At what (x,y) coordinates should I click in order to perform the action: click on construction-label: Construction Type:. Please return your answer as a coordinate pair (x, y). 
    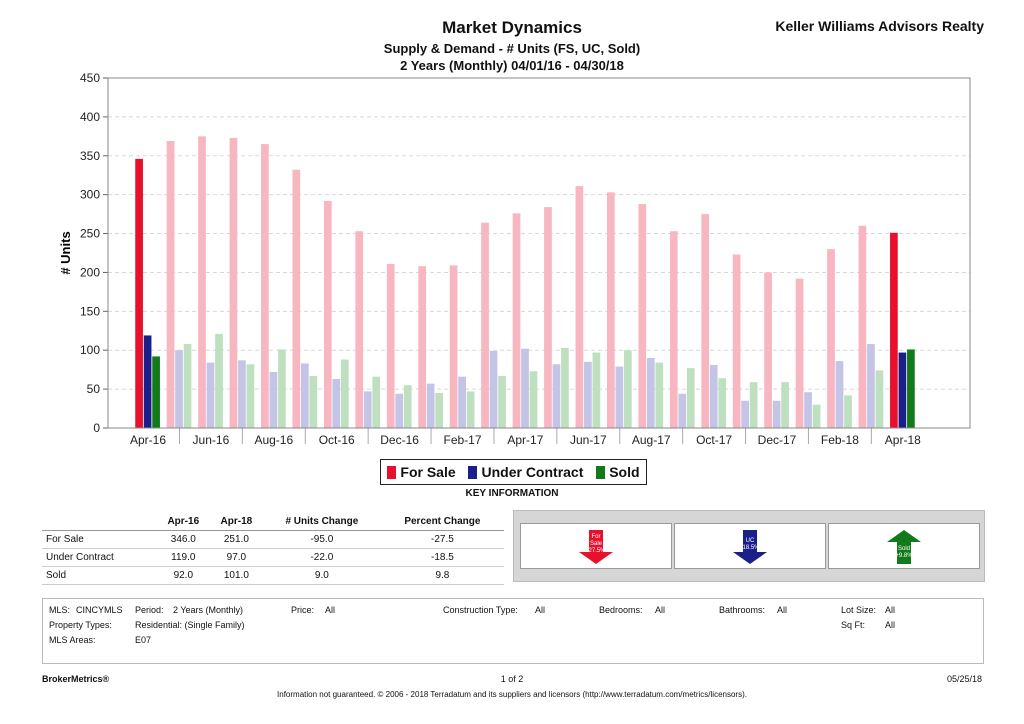
    Looking at the image, I should click on (480, 610).